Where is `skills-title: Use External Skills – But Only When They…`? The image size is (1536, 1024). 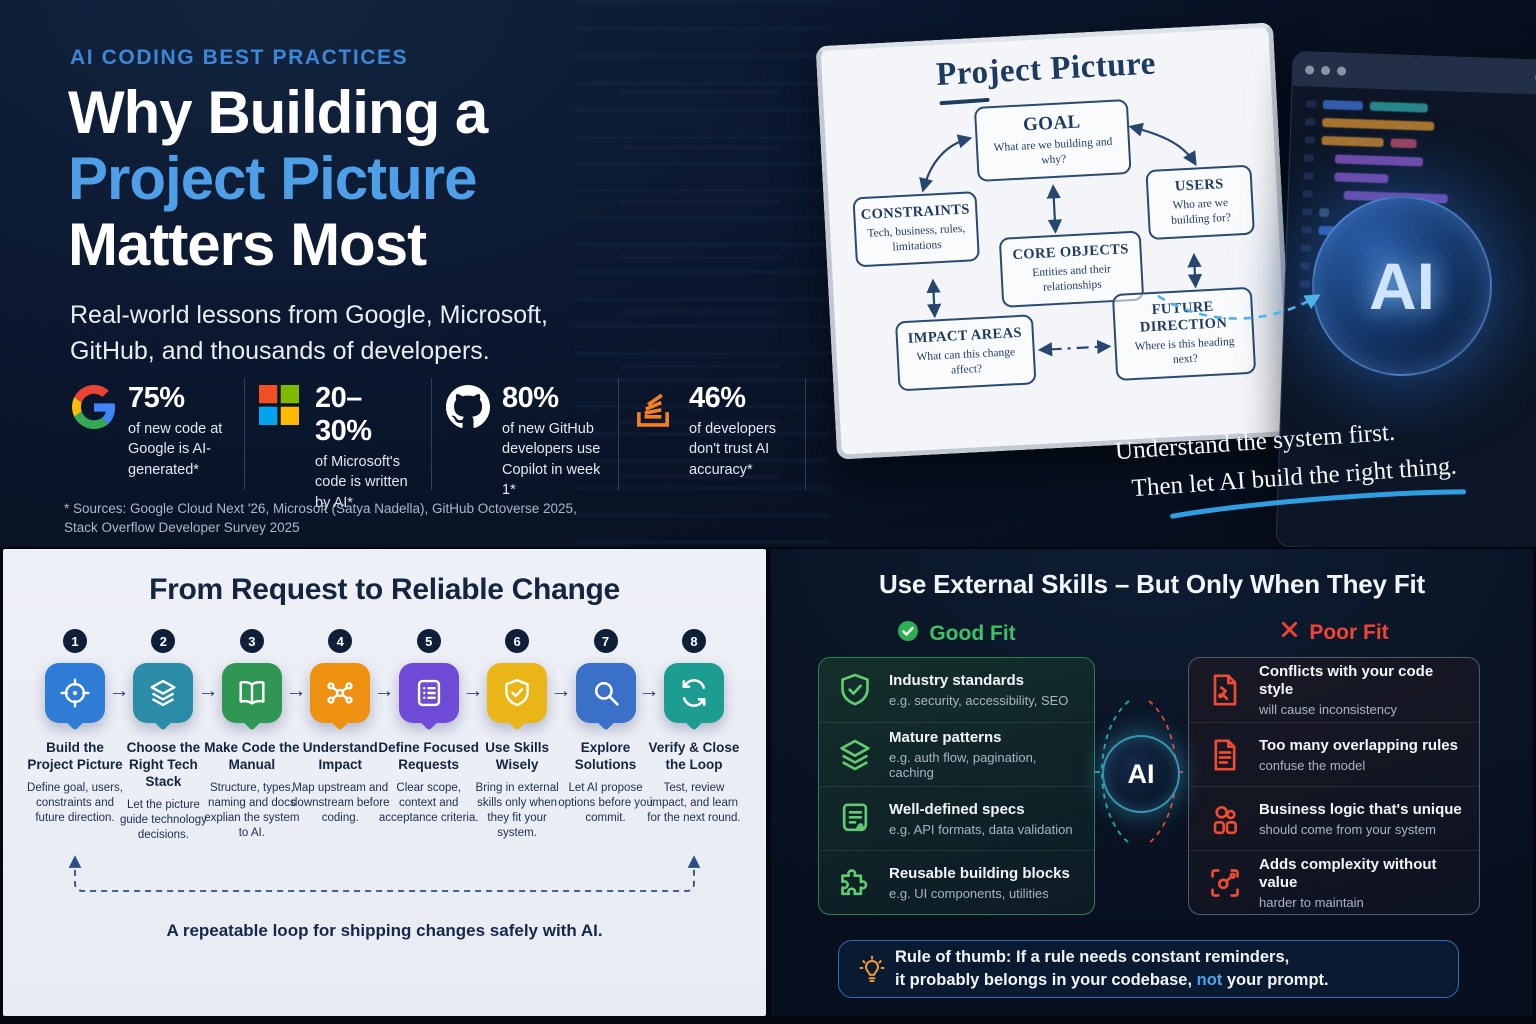
skills-title: Use External Skills – But Only When They… is located at coordinates (1152, 584).